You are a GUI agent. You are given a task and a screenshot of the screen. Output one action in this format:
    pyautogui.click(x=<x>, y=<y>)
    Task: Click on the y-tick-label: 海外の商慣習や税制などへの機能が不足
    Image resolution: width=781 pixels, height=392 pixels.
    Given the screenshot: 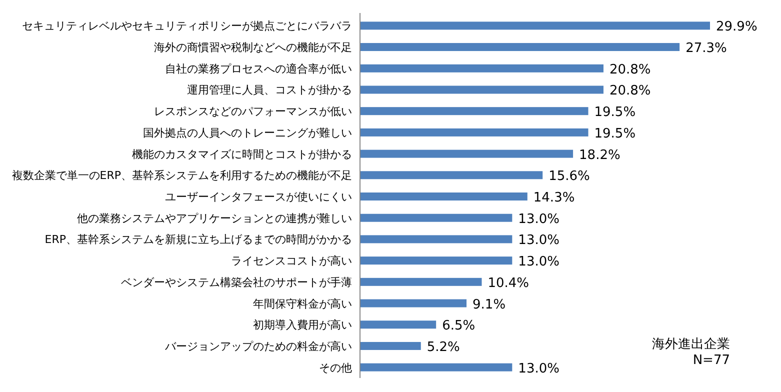 What is the action you would take?
    pyautogui.click(x=253, y=47)
    